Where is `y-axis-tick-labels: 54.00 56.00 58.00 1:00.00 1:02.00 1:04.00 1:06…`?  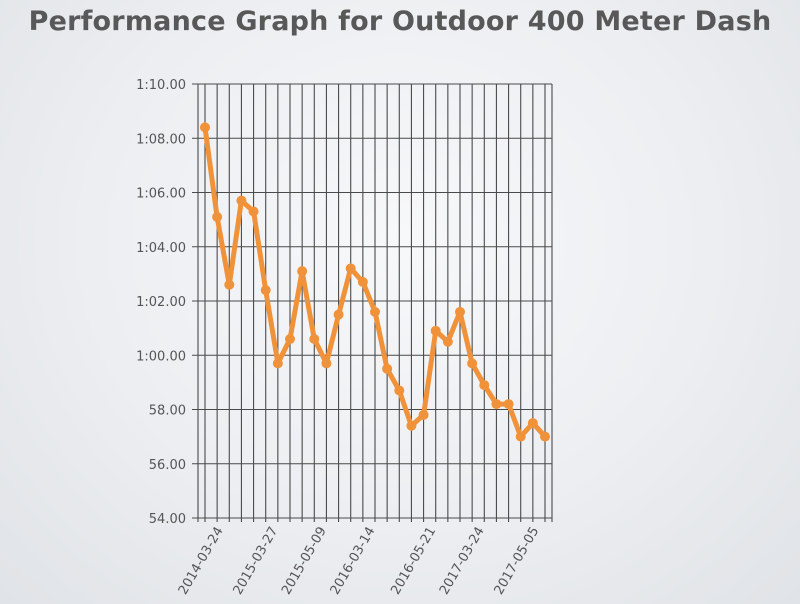 y-axis-tick-labels: 54.00 56.00 58.00 1:00.00 1:02.00 1:04.00 1:06… is located at coordinates (161, 302).